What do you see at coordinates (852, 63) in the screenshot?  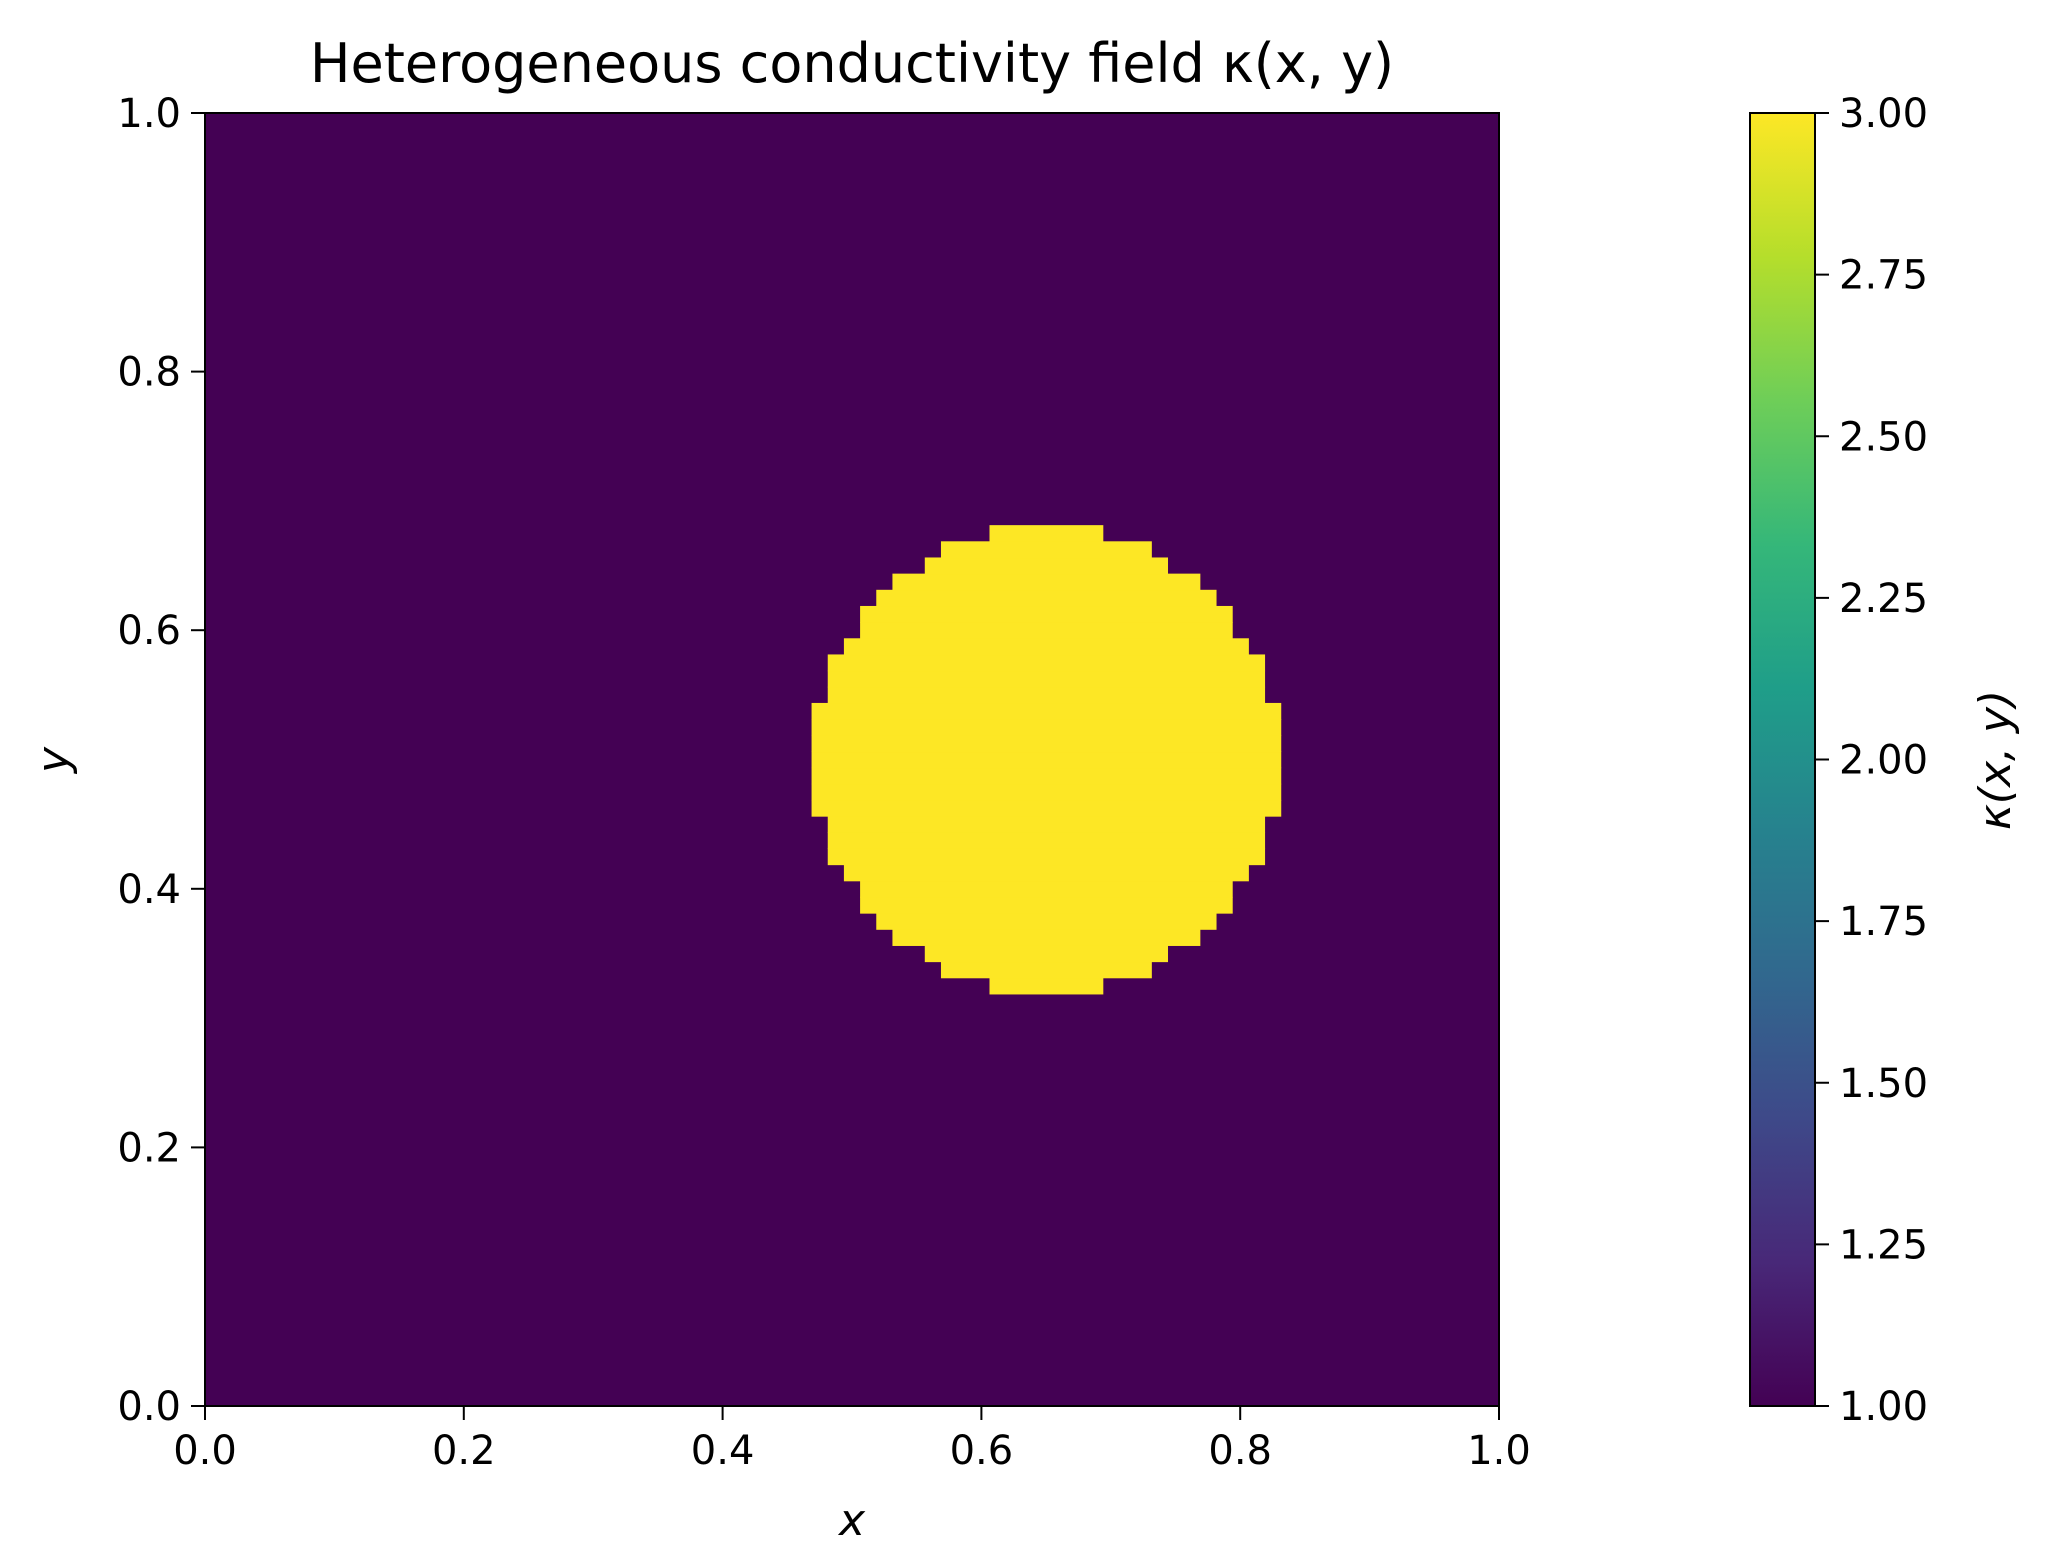 I see `chart-title: Heterogeneous conductivity field κ(x, y)` at bounding box center [852, 63].